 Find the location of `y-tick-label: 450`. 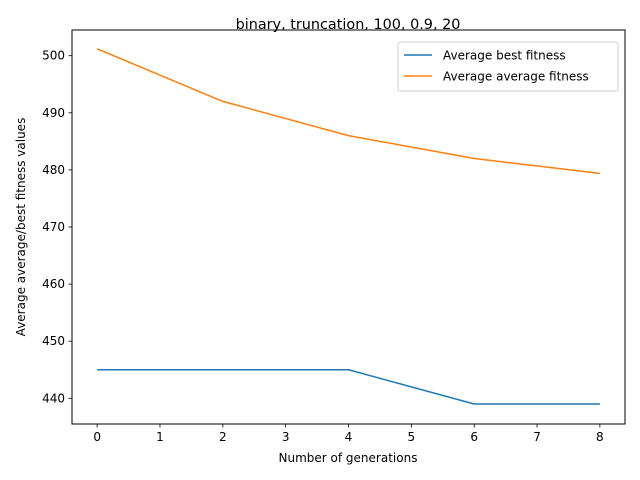

y-tick-label: 450 is located at coordinates (53, 341).